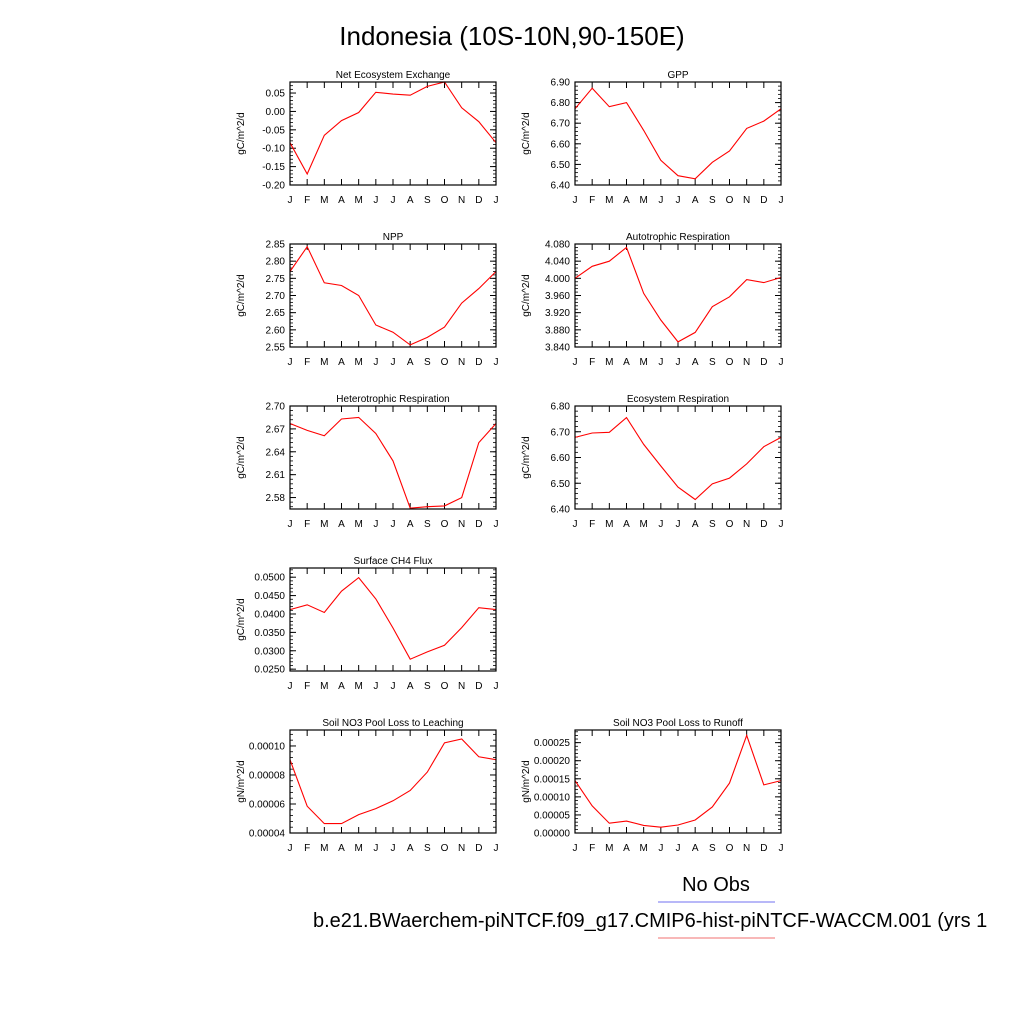 The width and height of the screenshot is (1024, 1029). Describe the element at coordinates (561, 484) in the screenshot. I see `y-tick-label: 6.50` at that location.